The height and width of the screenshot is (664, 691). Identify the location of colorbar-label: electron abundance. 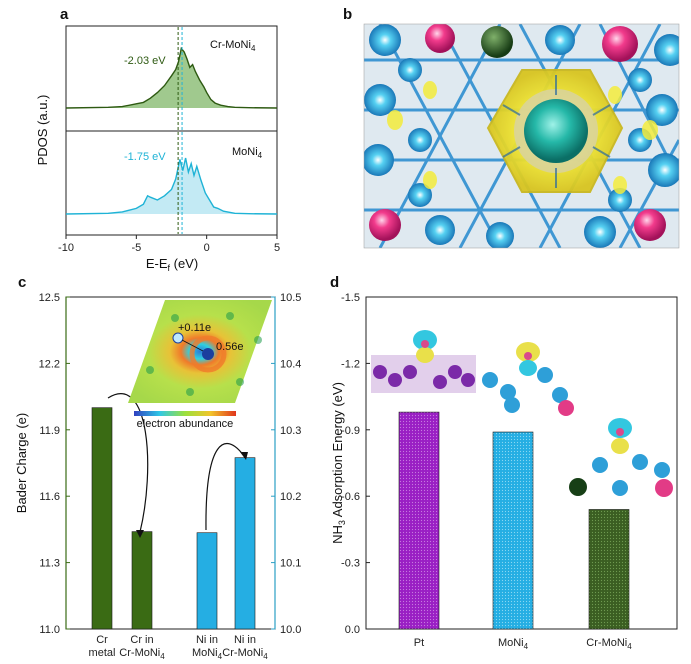
(185, 424).